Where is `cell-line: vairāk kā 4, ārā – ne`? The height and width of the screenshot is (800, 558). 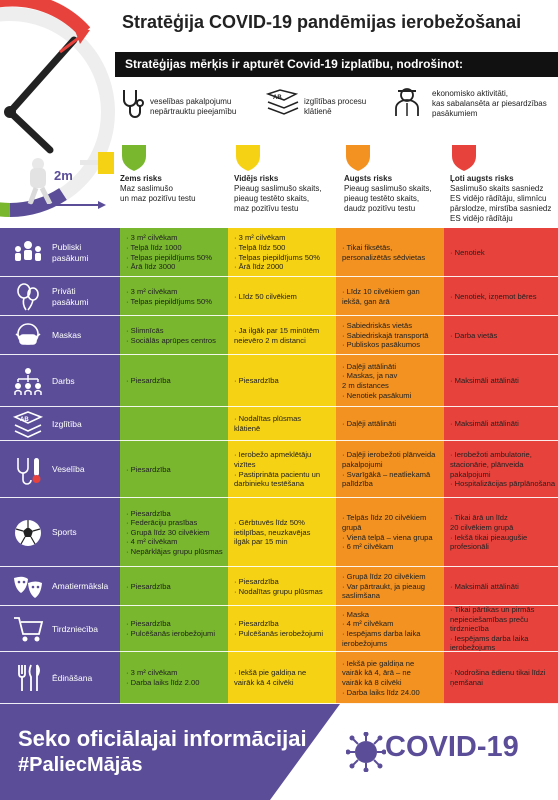
cell-line: vairāk kā 4, ārā – ne is located at coordinates (376, 673).